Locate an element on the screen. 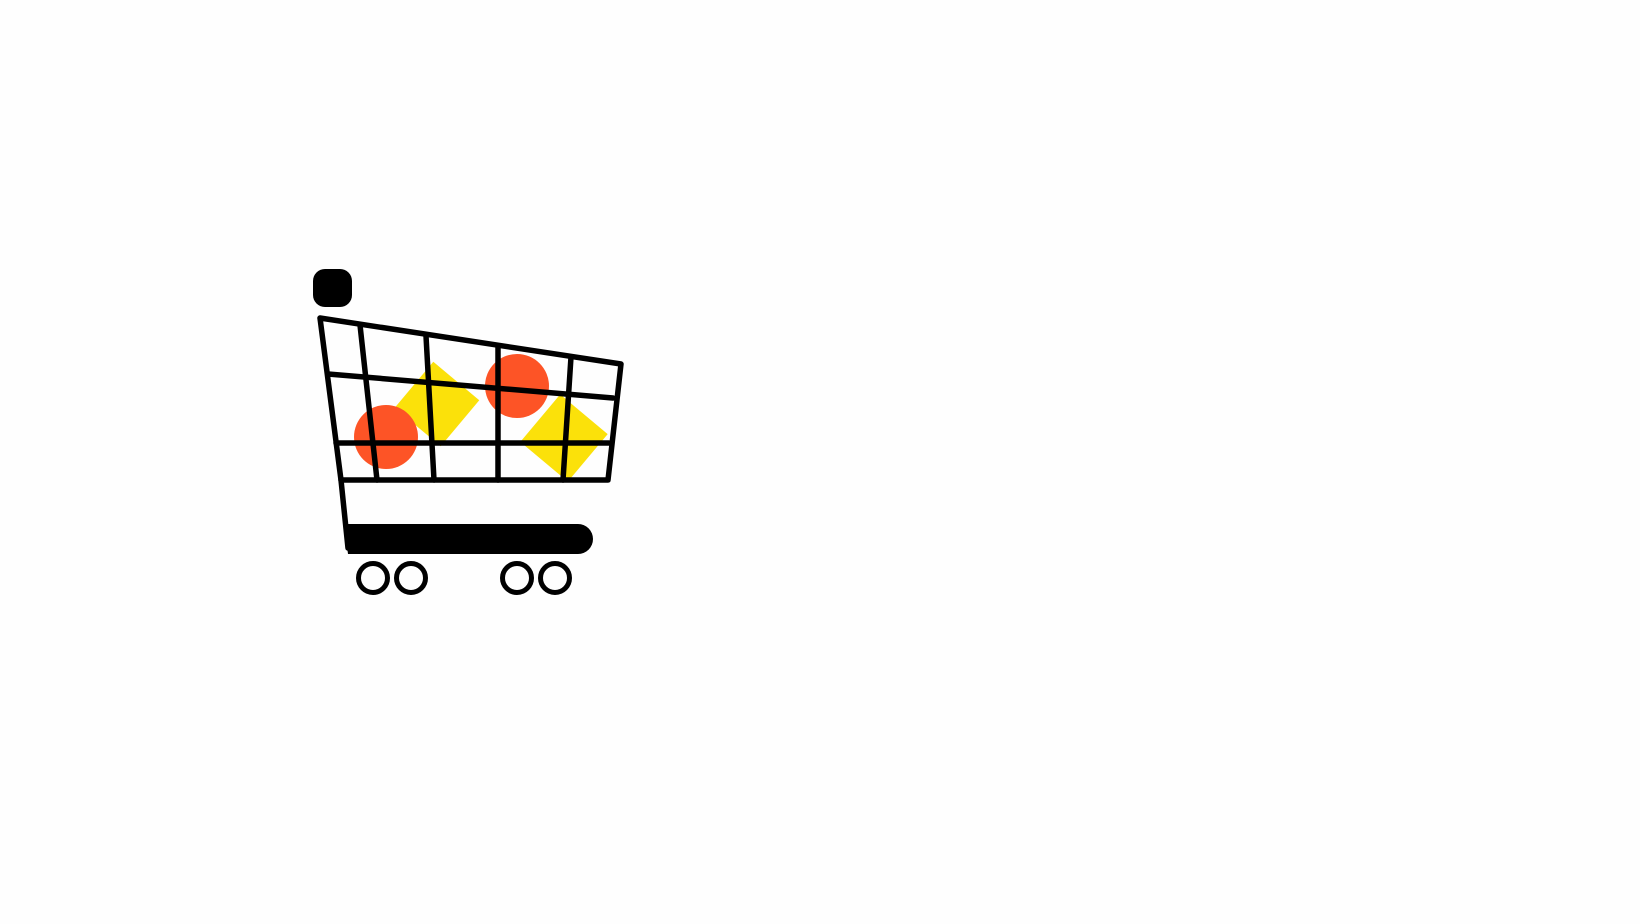 Image resolution: width=1640 pixels, height=924 pixels. red-item-left is located at coordinates (386, 437).